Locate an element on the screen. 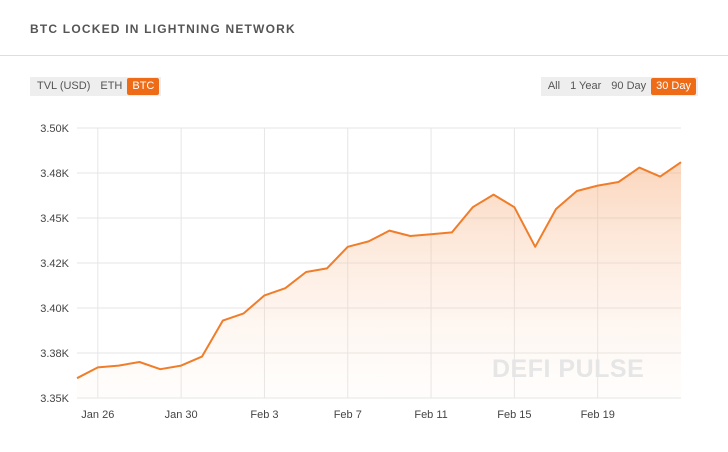 The height and width of the screenshot is (452, 728). x-tick-label: Feb 19 is located at coordinates (598, 415).